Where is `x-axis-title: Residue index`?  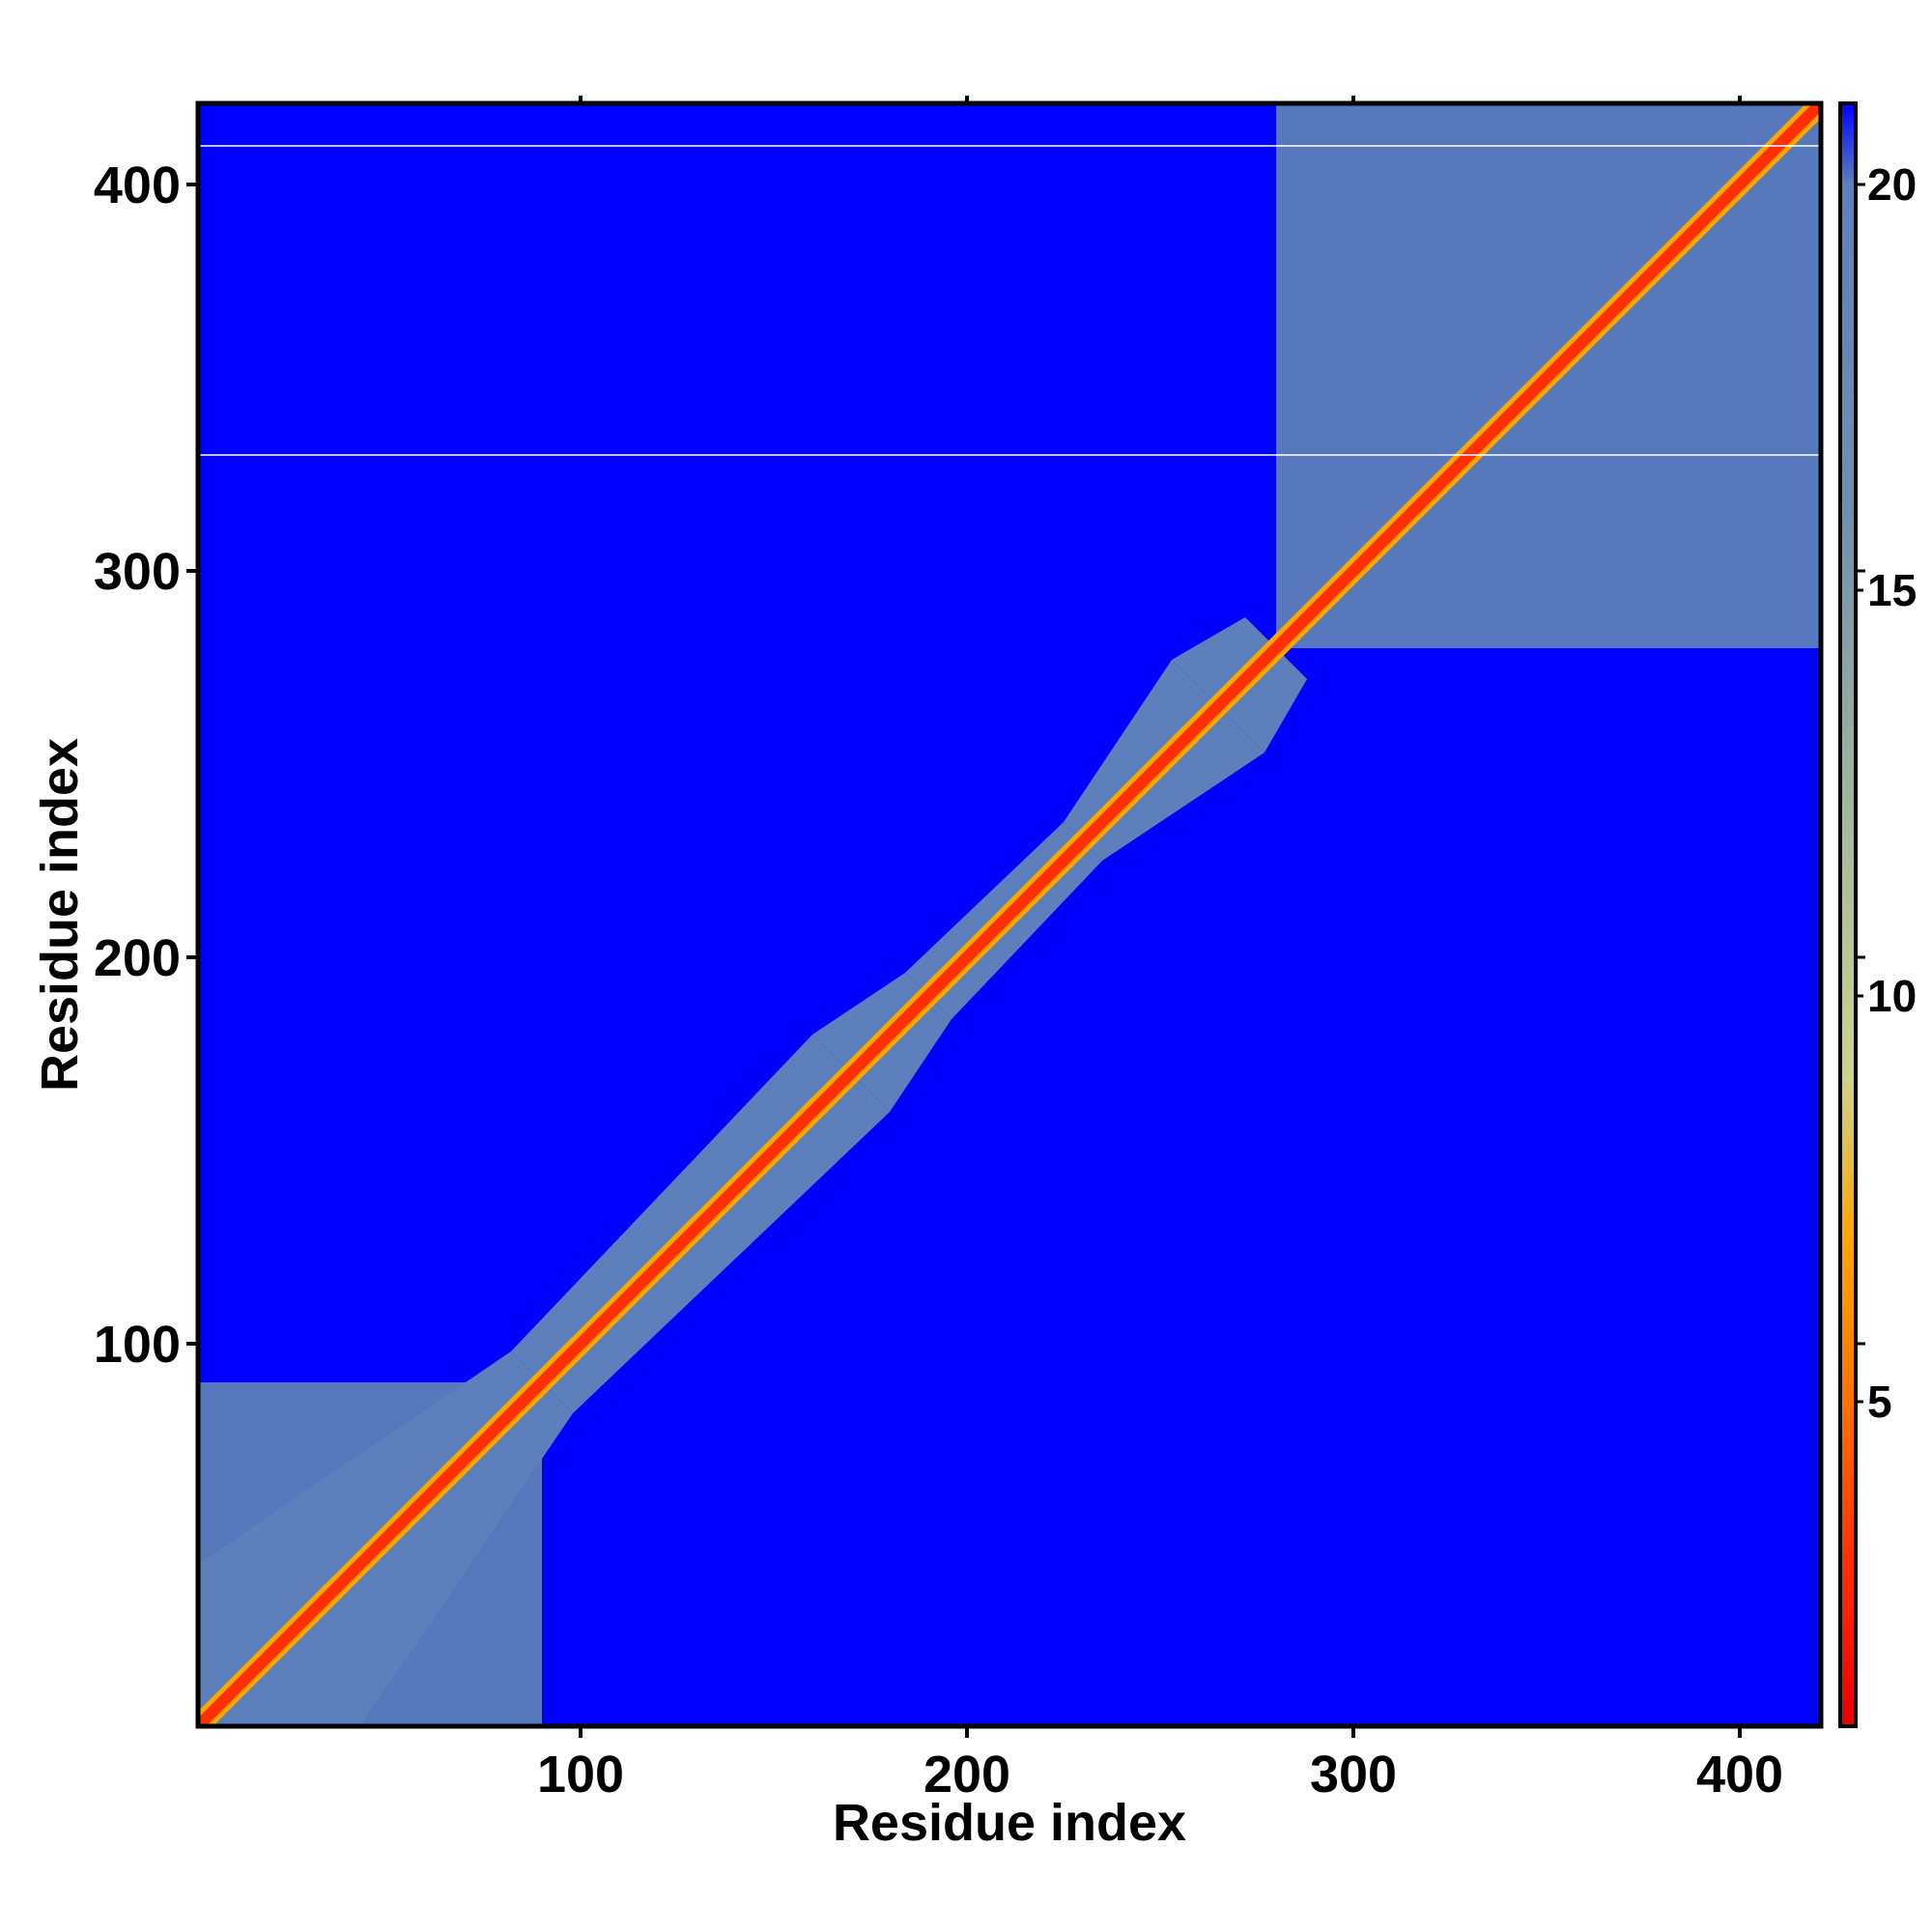 x-axis-title: Residue index is located at coordinates (1009, 1823).